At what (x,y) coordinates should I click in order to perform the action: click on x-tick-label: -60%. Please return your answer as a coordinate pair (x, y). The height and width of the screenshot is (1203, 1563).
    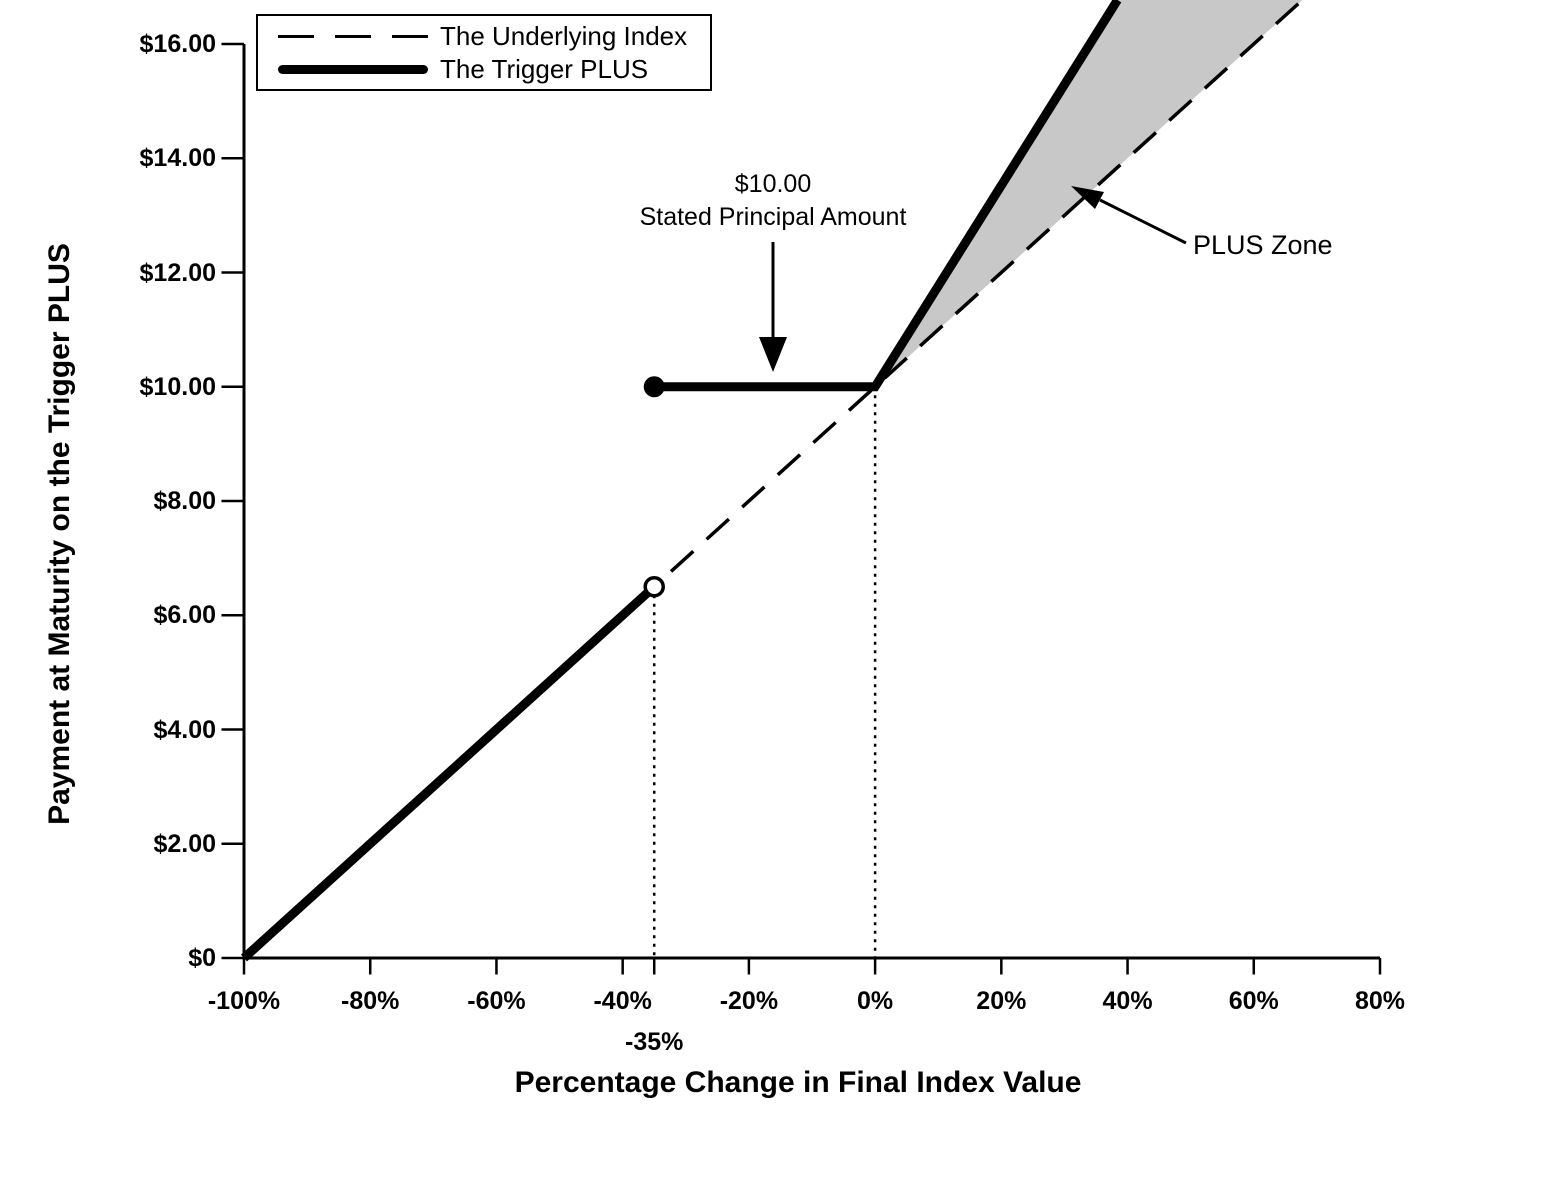
    Looking at the image, I should click on (496, 1001).